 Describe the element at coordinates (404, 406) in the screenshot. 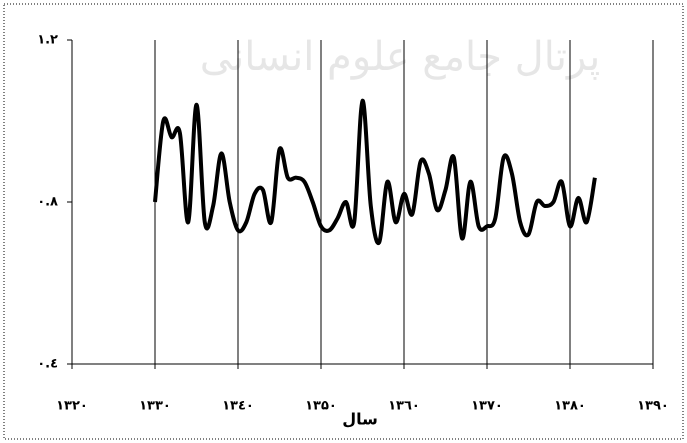

I see `x-tick-label: ۱۳٦۰` at that location.